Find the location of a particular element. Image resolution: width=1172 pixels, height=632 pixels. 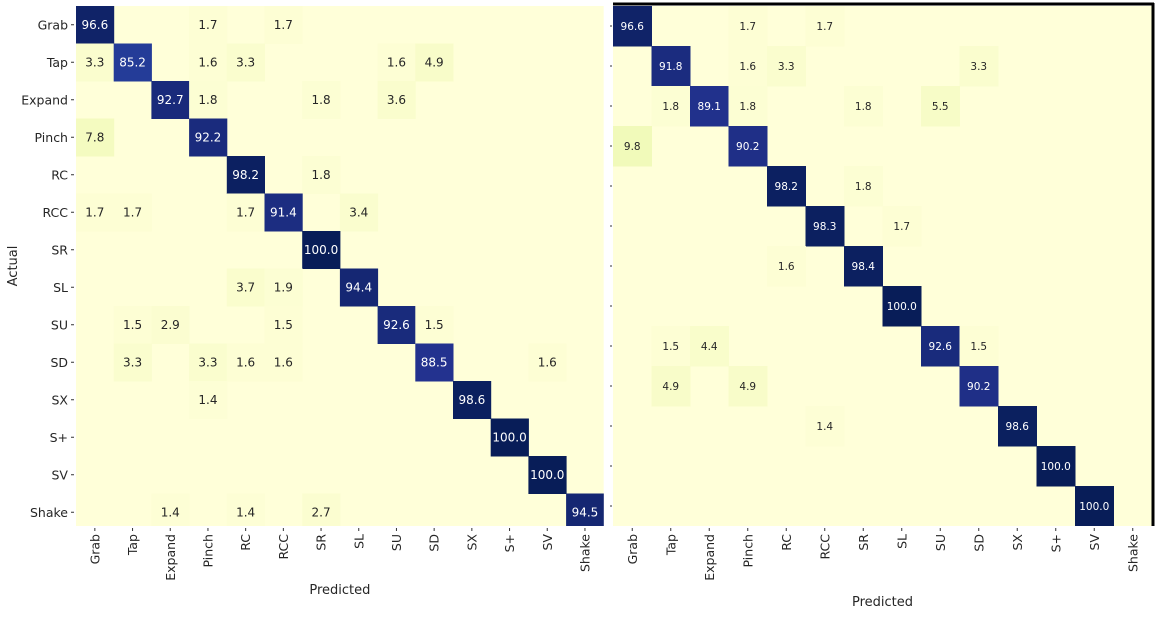

x-tick-label: SU is located at coordinates (940, 542).